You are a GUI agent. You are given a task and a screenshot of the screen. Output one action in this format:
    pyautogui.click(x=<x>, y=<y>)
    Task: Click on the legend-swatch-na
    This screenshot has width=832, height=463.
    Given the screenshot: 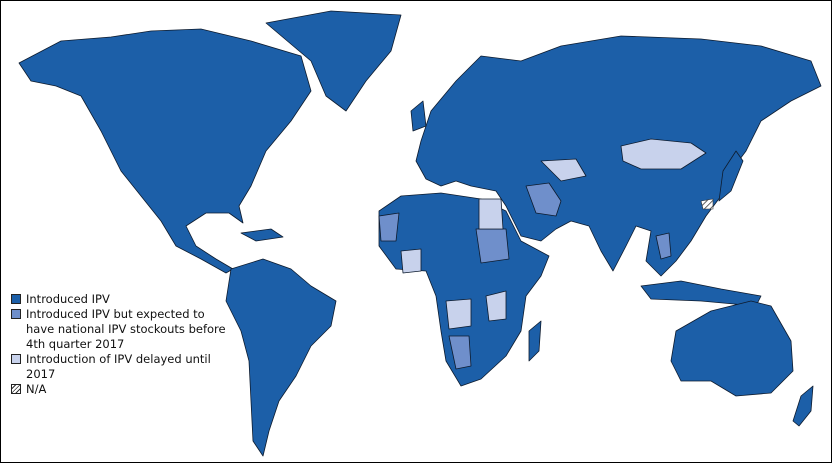 What is the action you would take?
    pyautogui.click(x=16, y=389)
    